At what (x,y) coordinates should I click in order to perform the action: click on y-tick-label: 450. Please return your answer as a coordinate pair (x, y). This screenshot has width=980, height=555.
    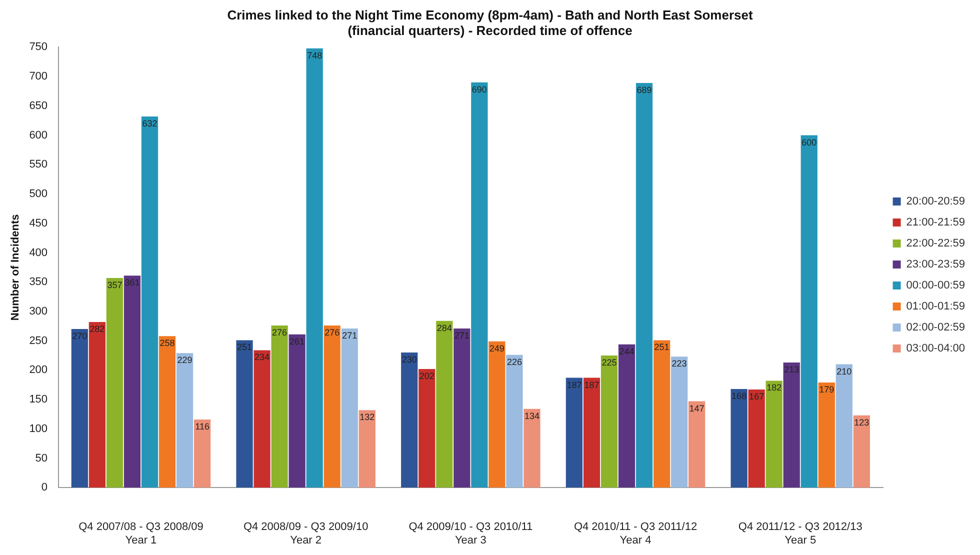
    Looking at the image, I should click on (38, 223).